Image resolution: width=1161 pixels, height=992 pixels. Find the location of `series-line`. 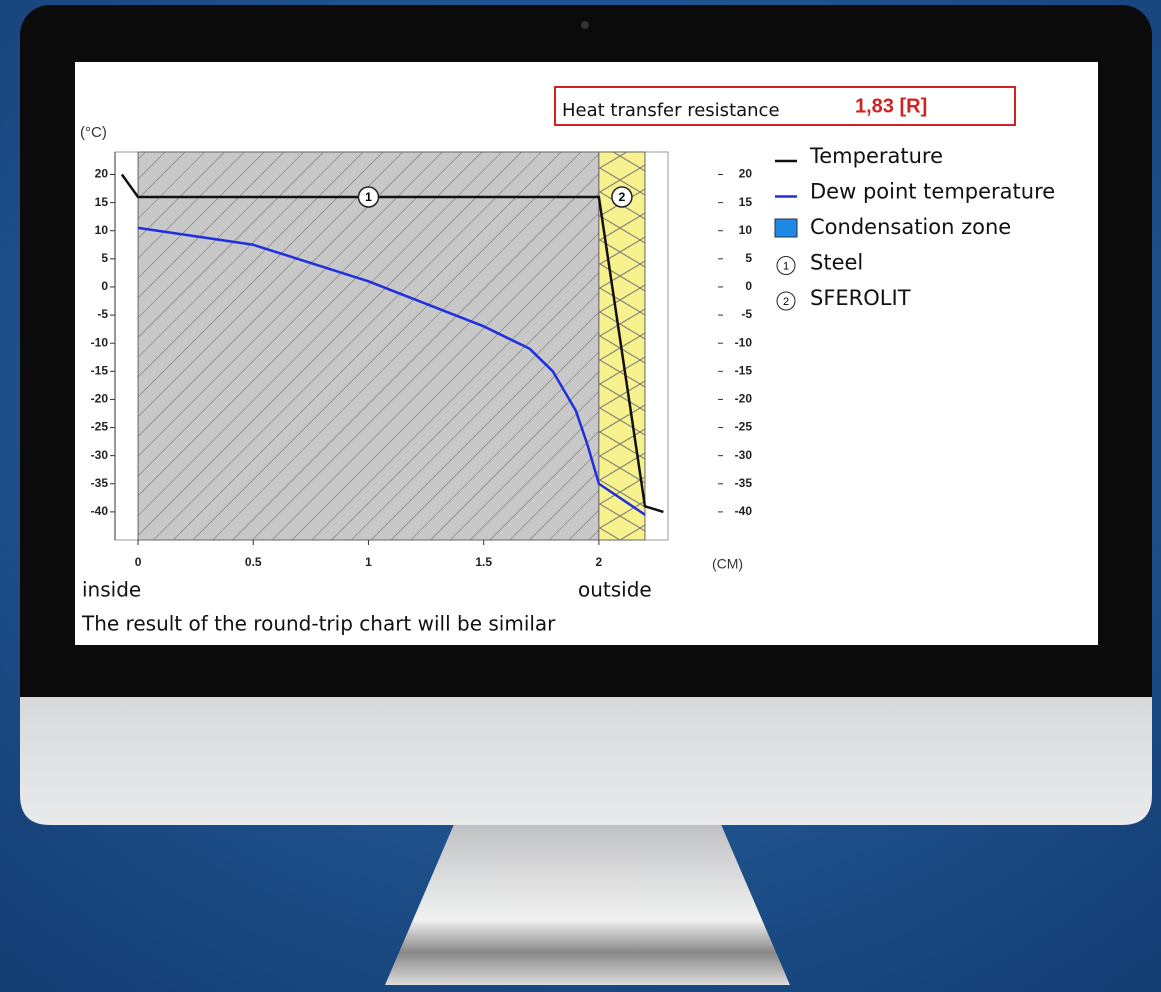

series-line is located at coordinates (391, 371).